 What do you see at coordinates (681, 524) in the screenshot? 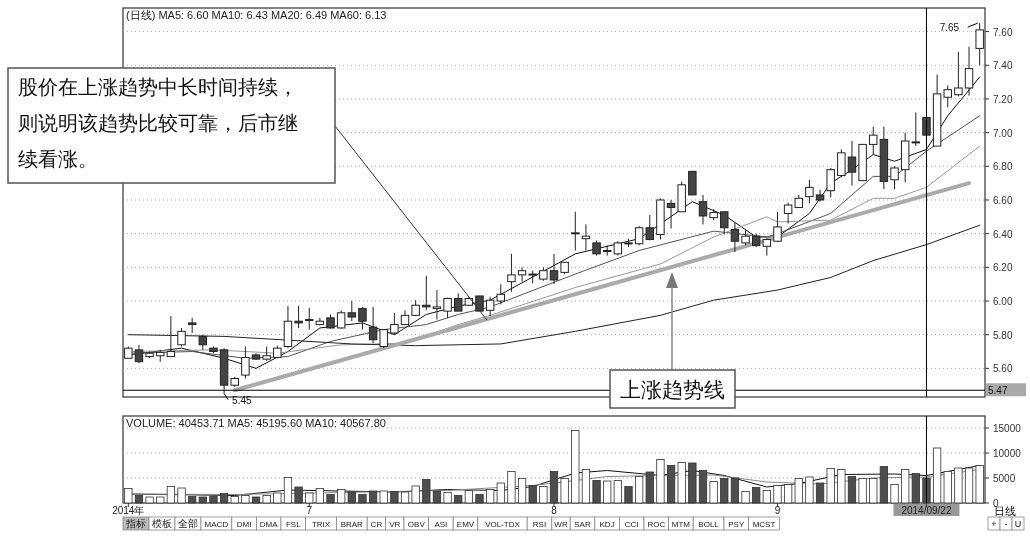
I see `text: MTM` at bounding box center [681, 524].